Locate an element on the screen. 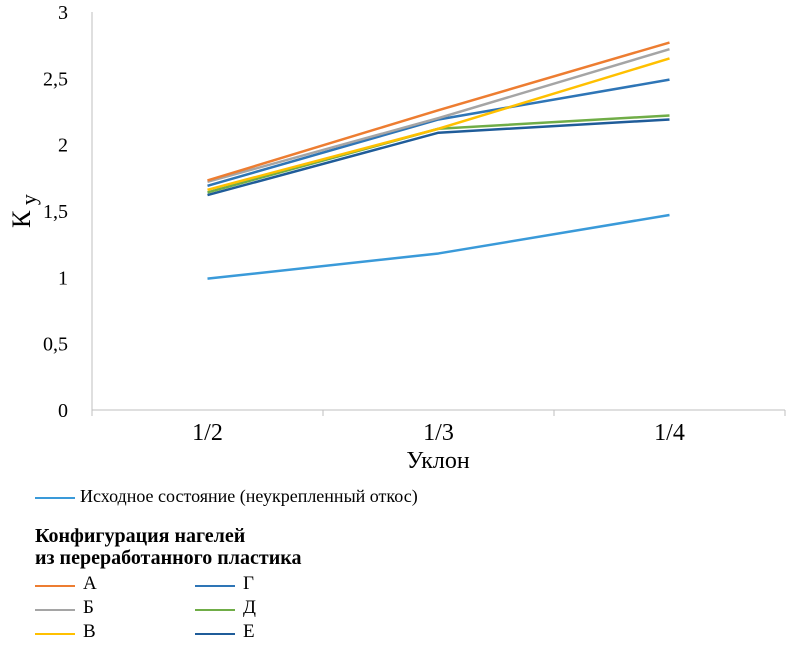 The width and height of the screenshot is (795, 647). series-line-Е is located at coordinates (438, 157).